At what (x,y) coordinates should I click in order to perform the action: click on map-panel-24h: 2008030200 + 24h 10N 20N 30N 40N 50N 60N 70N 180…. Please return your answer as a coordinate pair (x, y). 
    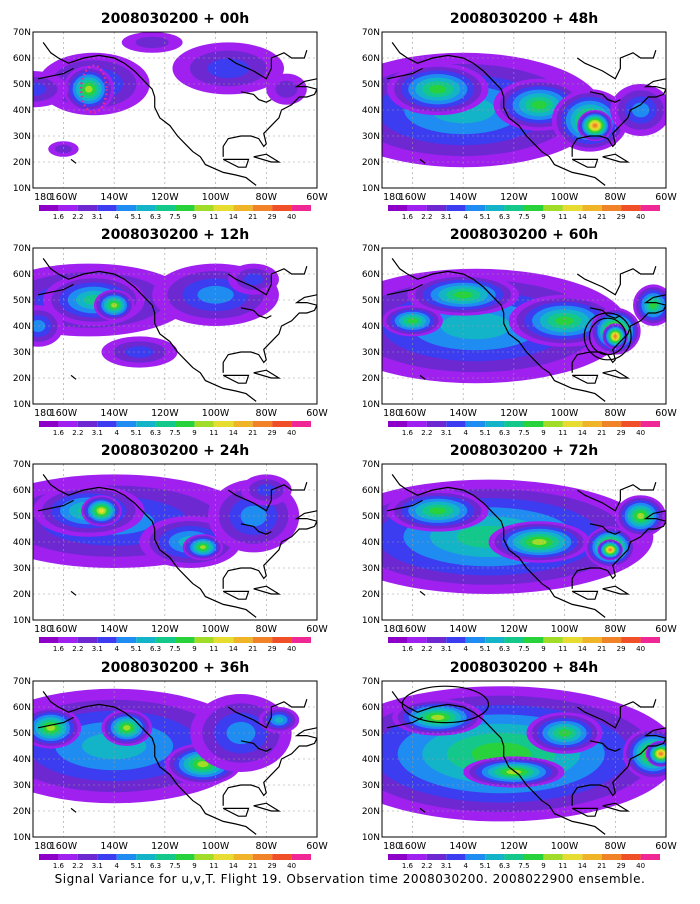
    Looking at the image, I should click on (171, 548).